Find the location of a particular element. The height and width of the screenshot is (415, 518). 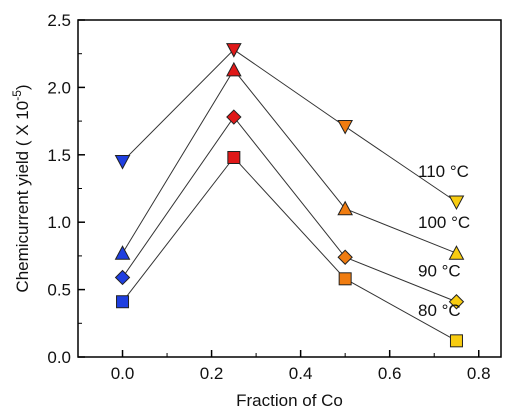

y-axis-title-text: Chemicurrent yield ( X 10 is located at coordinates (22, 197).